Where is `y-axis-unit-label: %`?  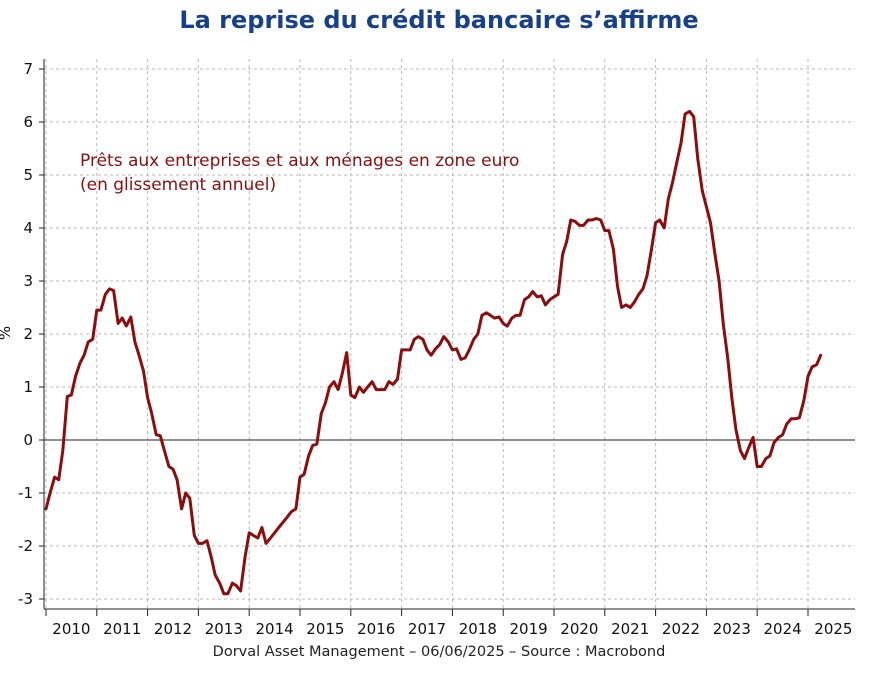 y-axis-unit-label: % is located at coordinates (7, 333).